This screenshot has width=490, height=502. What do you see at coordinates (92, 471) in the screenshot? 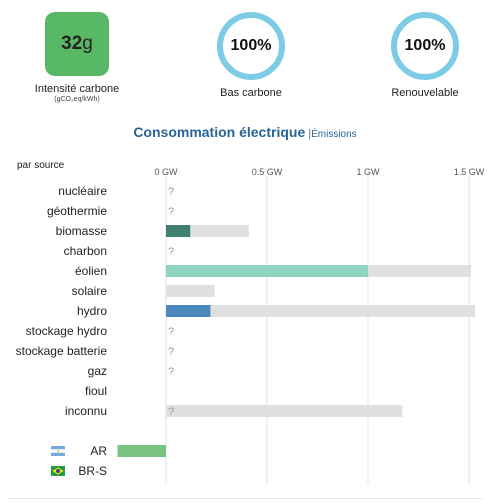
I see `exchange-label-br-s: BR-S` at bounding box center [92, 471].